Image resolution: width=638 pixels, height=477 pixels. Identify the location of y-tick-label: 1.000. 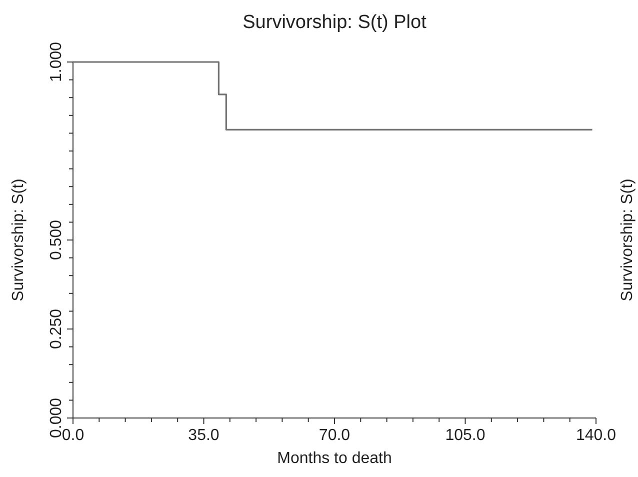
(56, 62).